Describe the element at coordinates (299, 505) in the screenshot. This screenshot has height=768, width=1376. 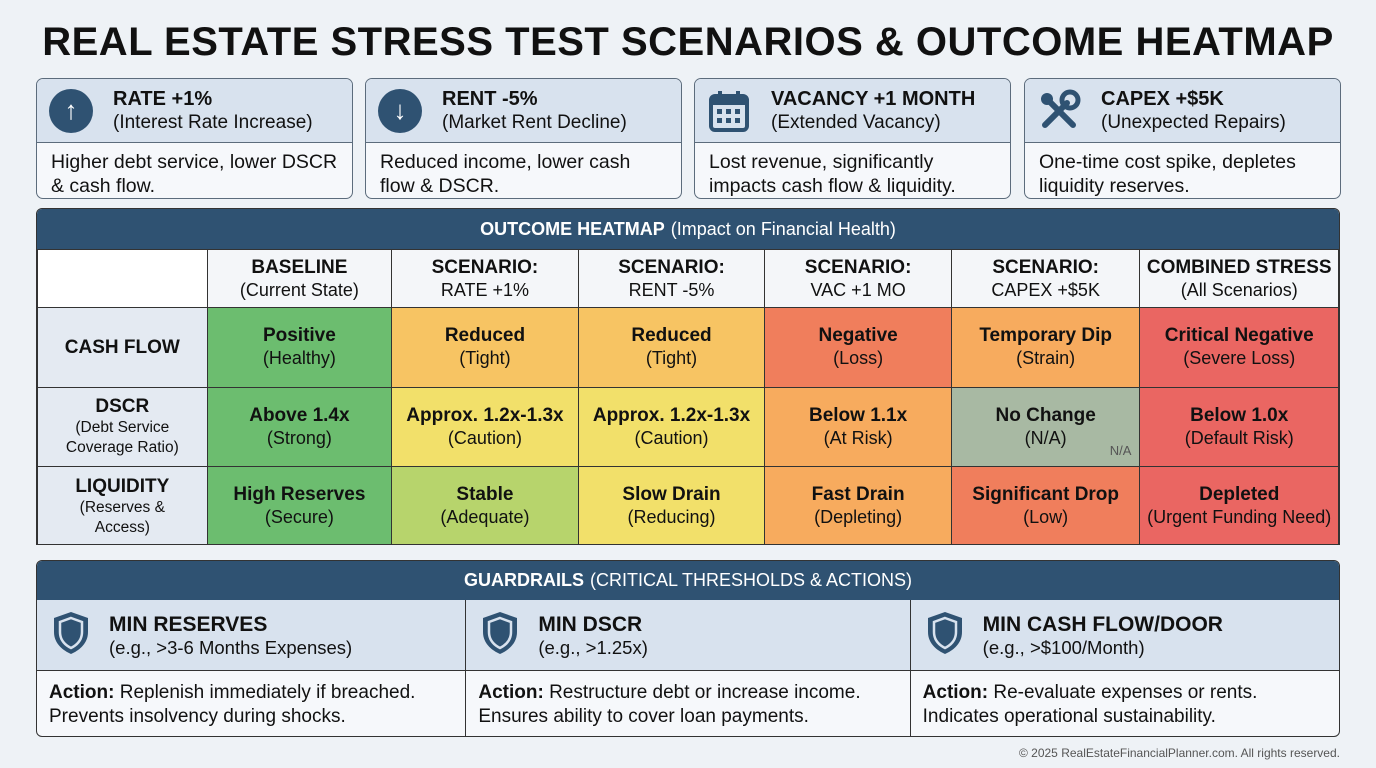
I see `heatmap-cell: High Reserves (Secure)` at that location.